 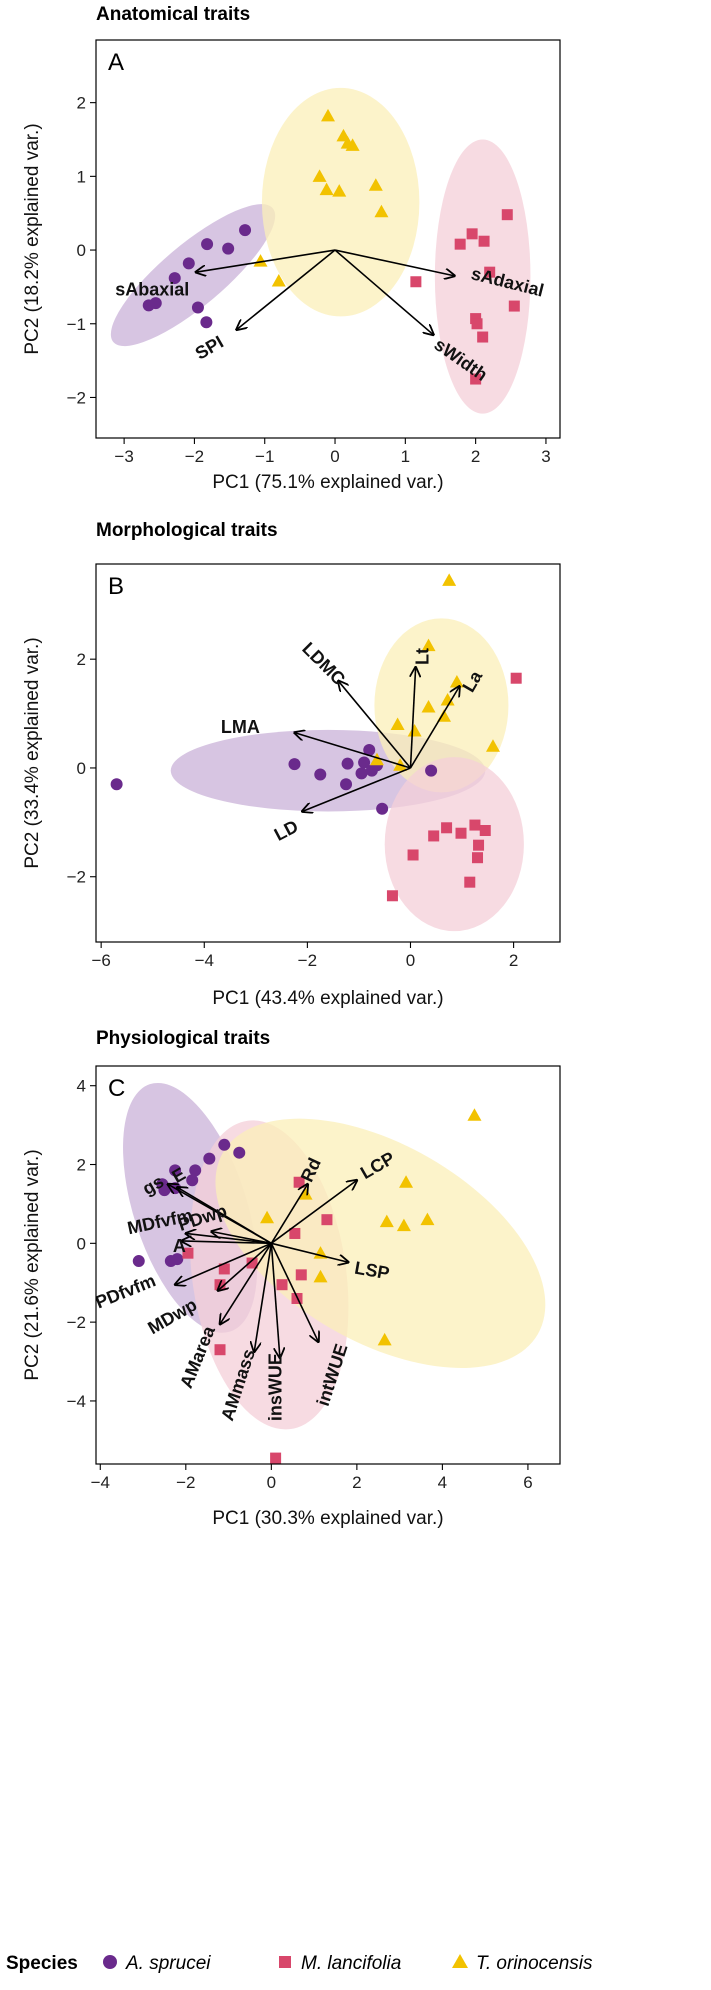 What do you see at coordinates (126, 1291) in the screenshot?
I see `loading-label: PDfvfm` at bounding box center [126, 1291].